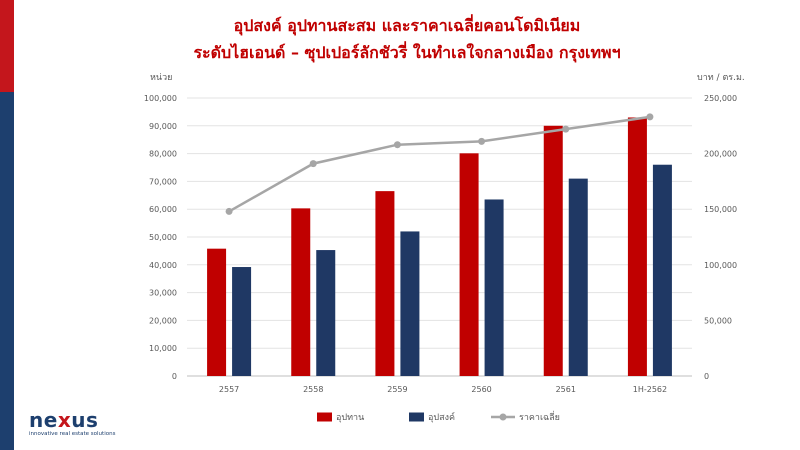  I want to click on legend-label: อุปทาน, so click(350, 418).